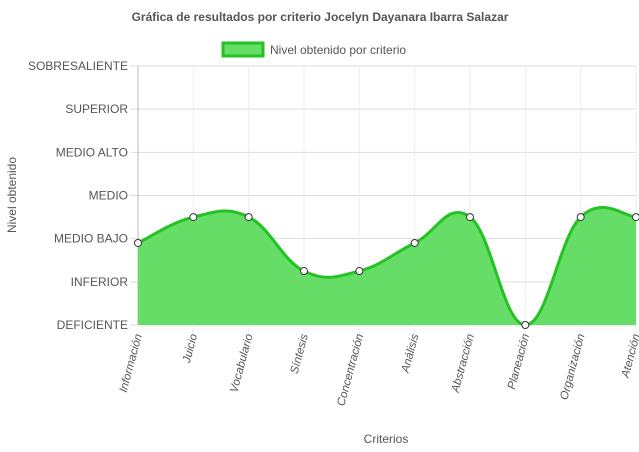  What do you see at coordinates (572, 367) in the screenshot?
I see `x-tick-label: Organización` at bounding box center [572, 367].